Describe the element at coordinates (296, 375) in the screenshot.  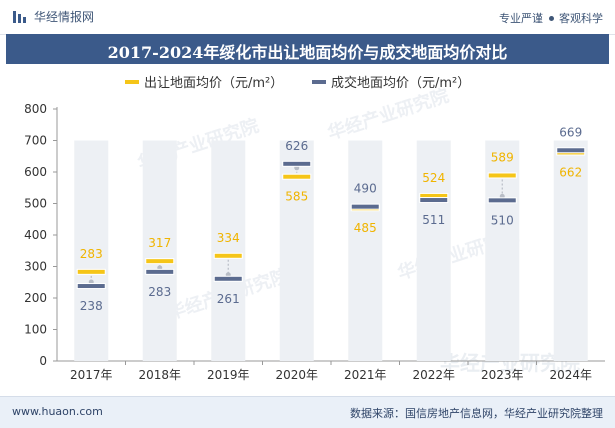
I see `x-tick-label: 2020年` at that location.